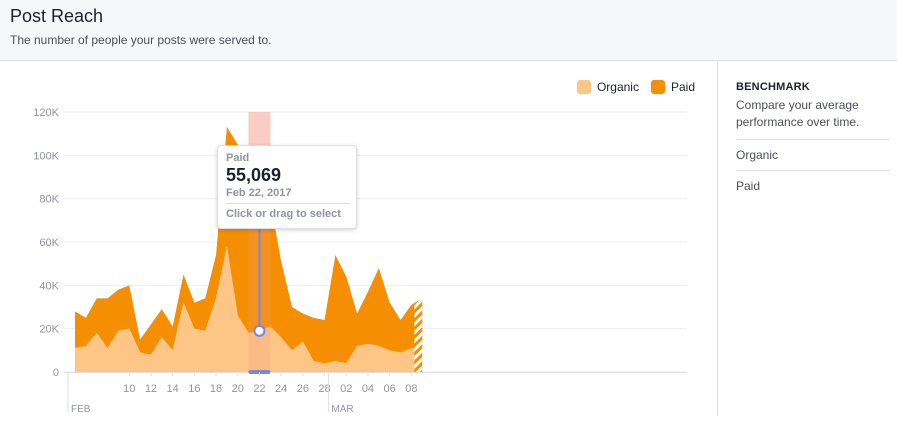  What do you see at coordinates (390, 389) in the screenshot?
I see `x-tick-label: 06` at bounding box center [390, 389].